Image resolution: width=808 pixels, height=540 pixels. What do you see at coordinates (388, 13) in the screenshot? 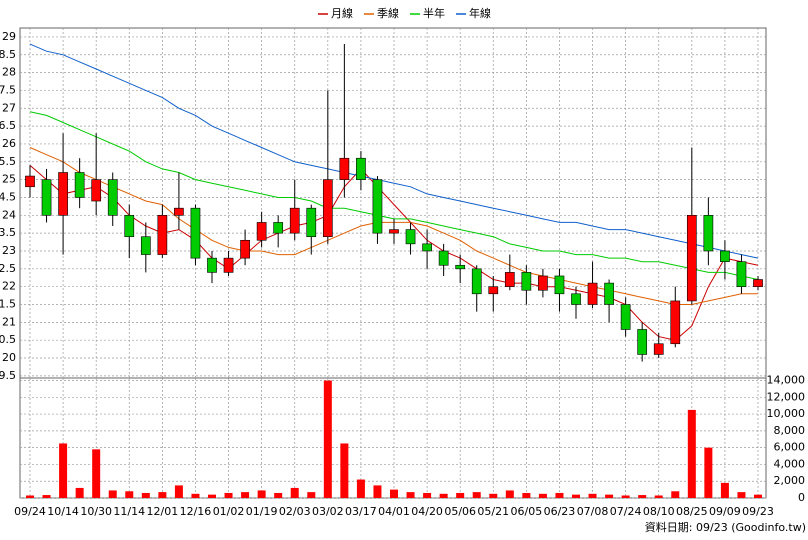
I see `legend-label: 季線` at bounding box center [388, 13].